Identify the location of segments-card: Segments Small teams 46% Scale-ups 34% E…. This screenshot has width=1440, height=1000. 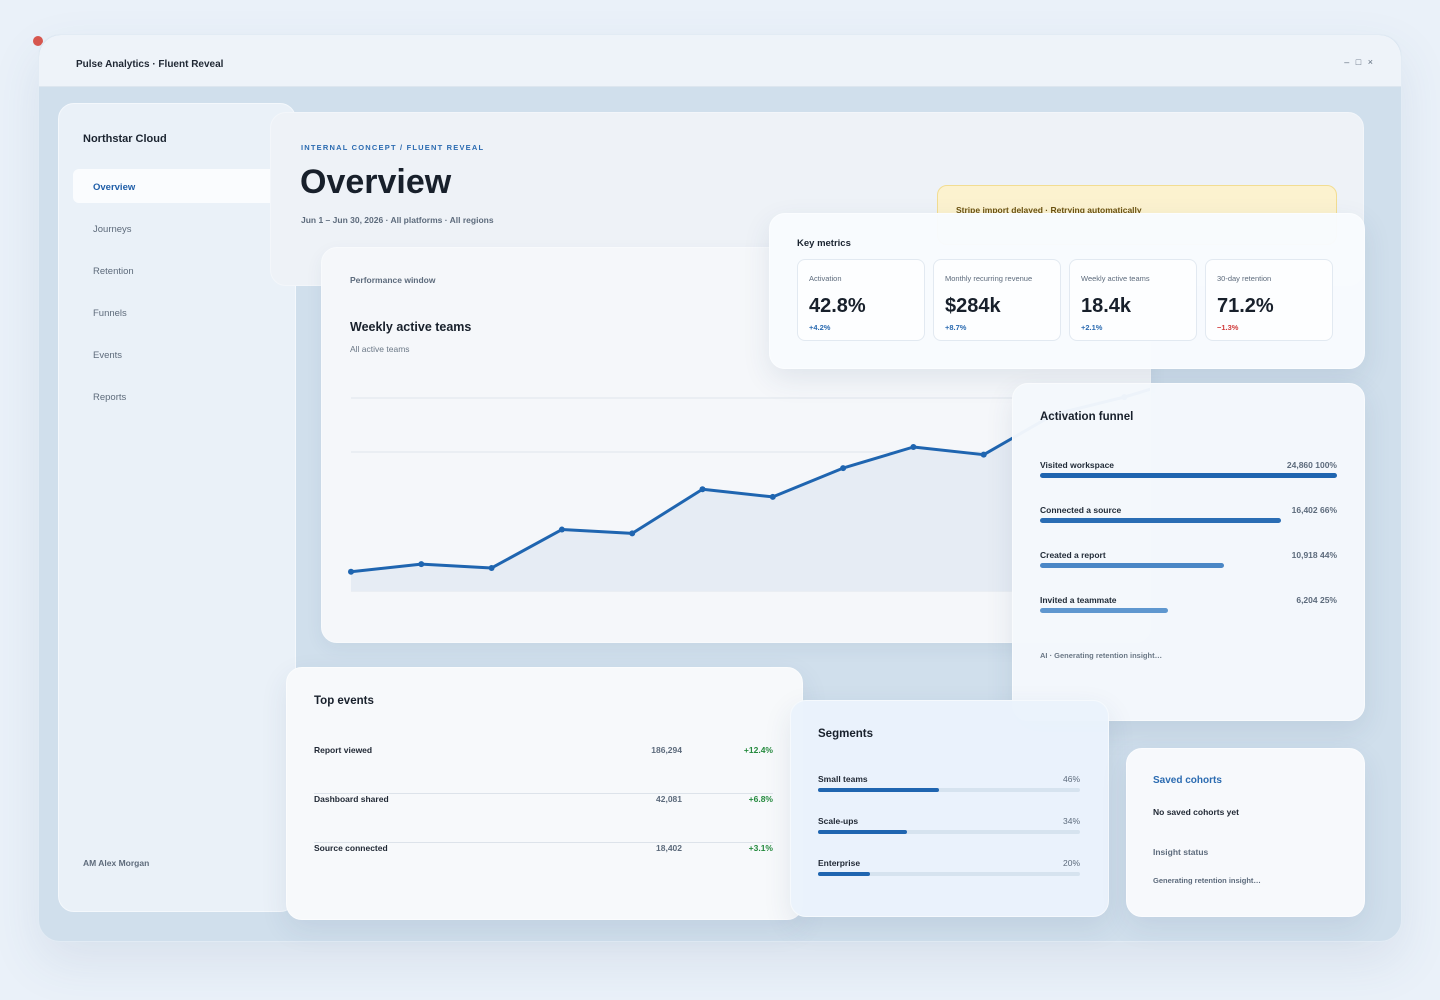
(949, 808).